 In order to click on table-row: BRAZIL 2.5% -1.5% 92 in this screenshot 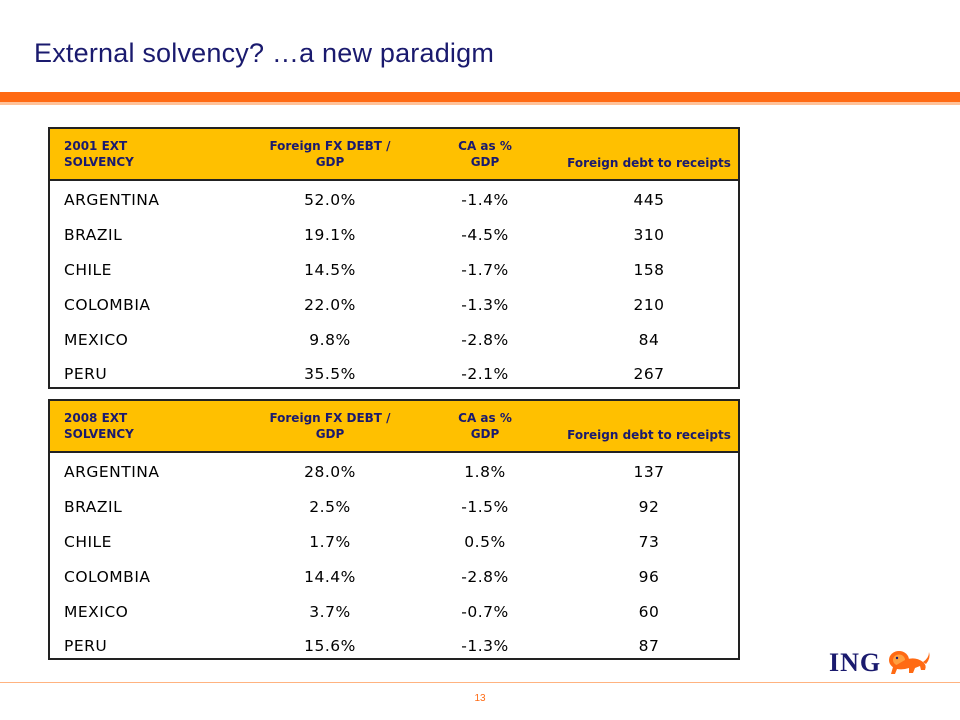, I will do `click(394, 507)`.